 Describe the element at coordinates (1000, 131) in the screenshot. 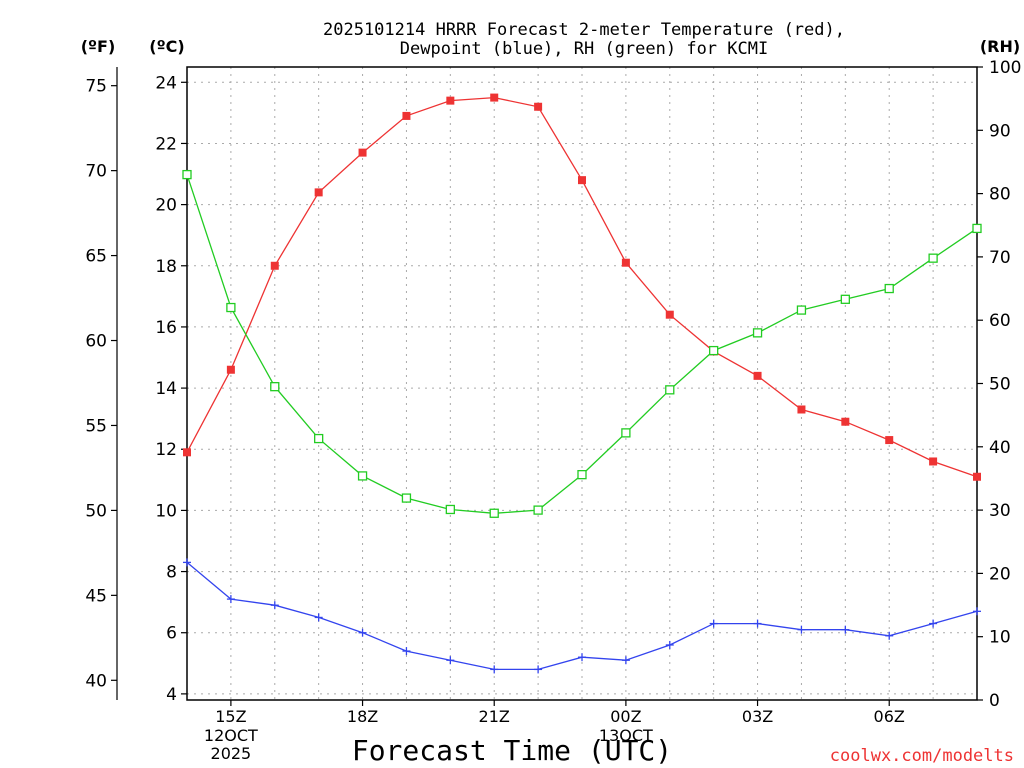

I see `rh-tick-label: 90` at that location.